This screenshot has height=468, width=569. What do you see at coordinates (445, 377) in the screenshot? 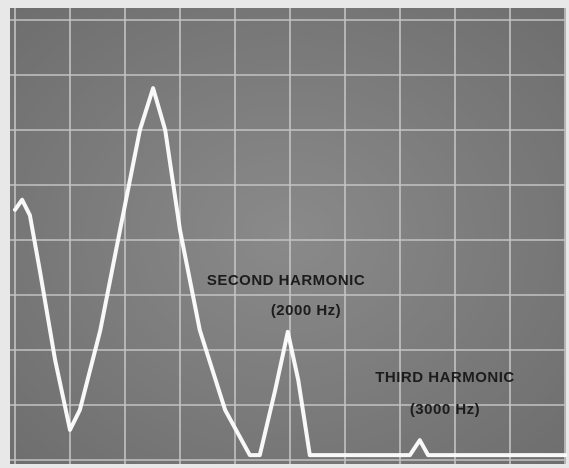
I see `annotation: THIRD HARMONIC` at bounding box center [445, 377].